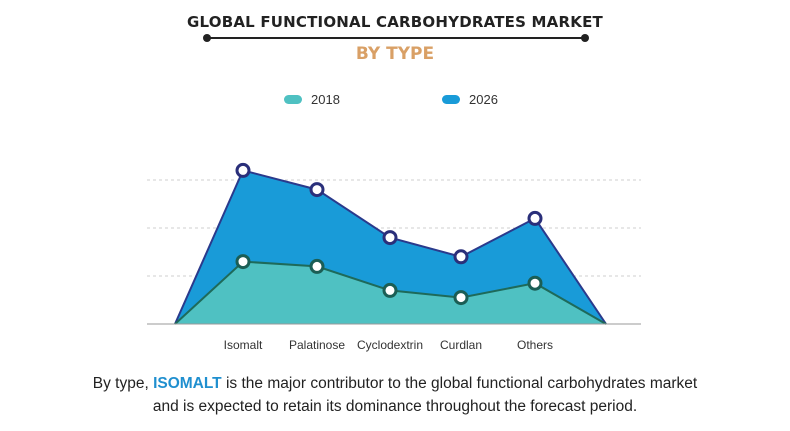 The image size is (790, 431). I want to click on point-2018-palatinose, so click(317, 266).